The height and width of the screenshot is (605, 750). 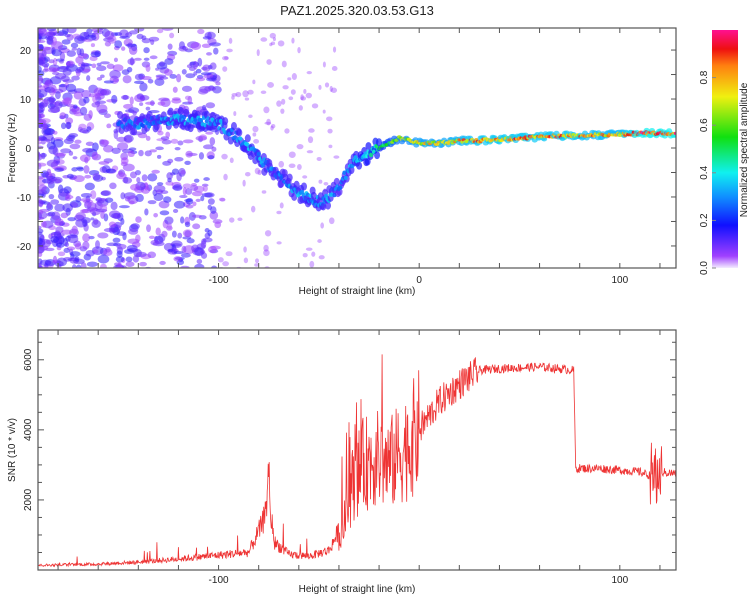 I want to click on y-tick-label: -20, so click(x=24, y=247).